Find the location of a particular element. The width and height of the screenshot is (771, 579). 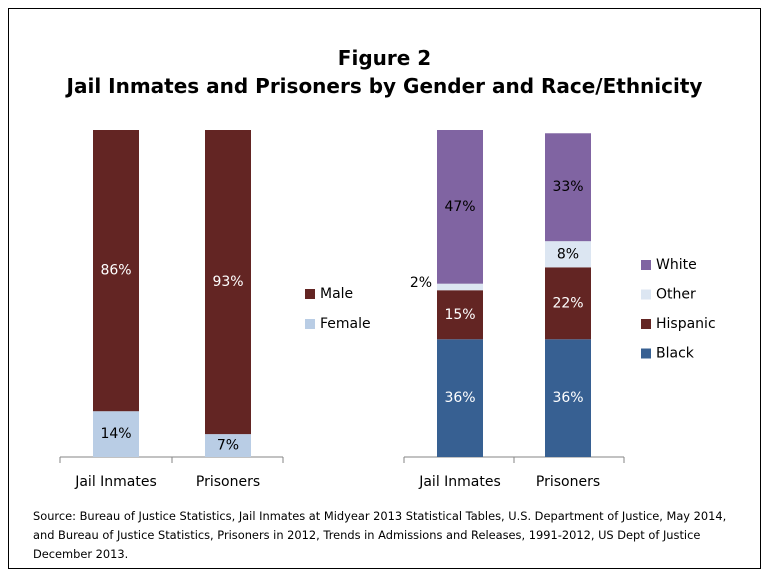

bar-other-prisoners is located at coordinates (568, 254).